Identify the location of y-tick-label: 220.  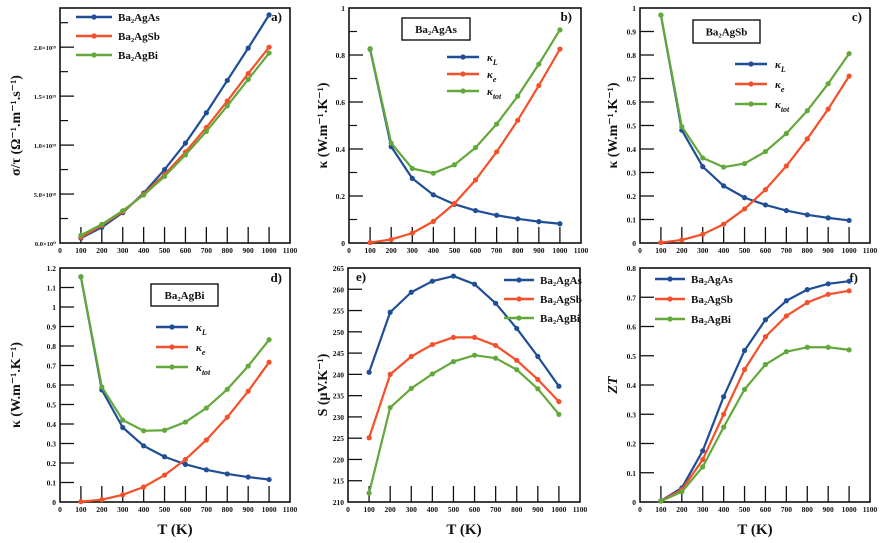
(339, 459).